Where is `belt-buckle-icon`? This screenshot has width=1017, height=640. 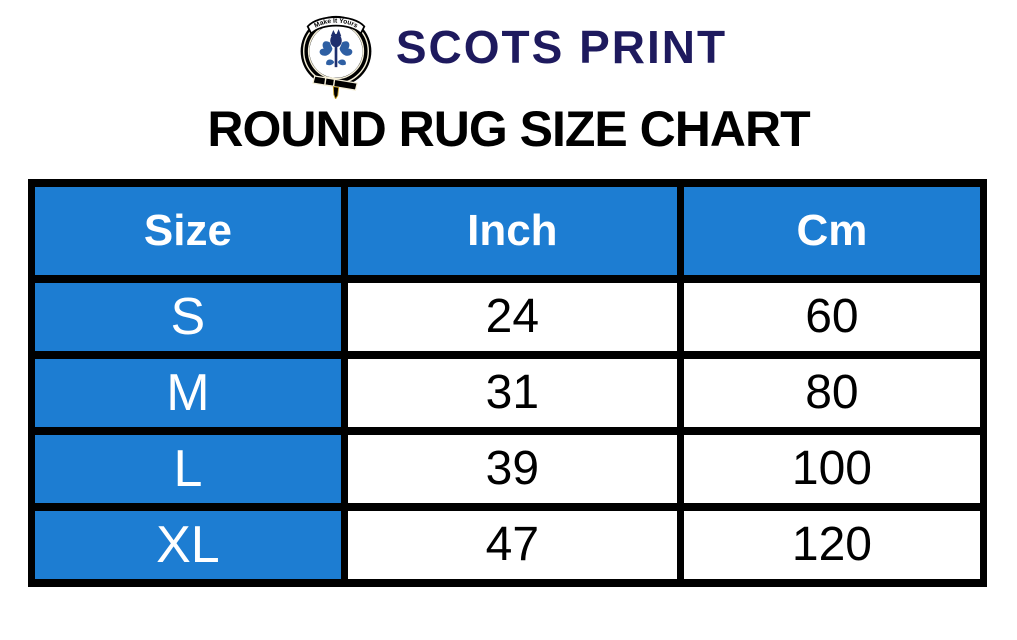
belt-buckle-icon is located at coordinates (335, 87).